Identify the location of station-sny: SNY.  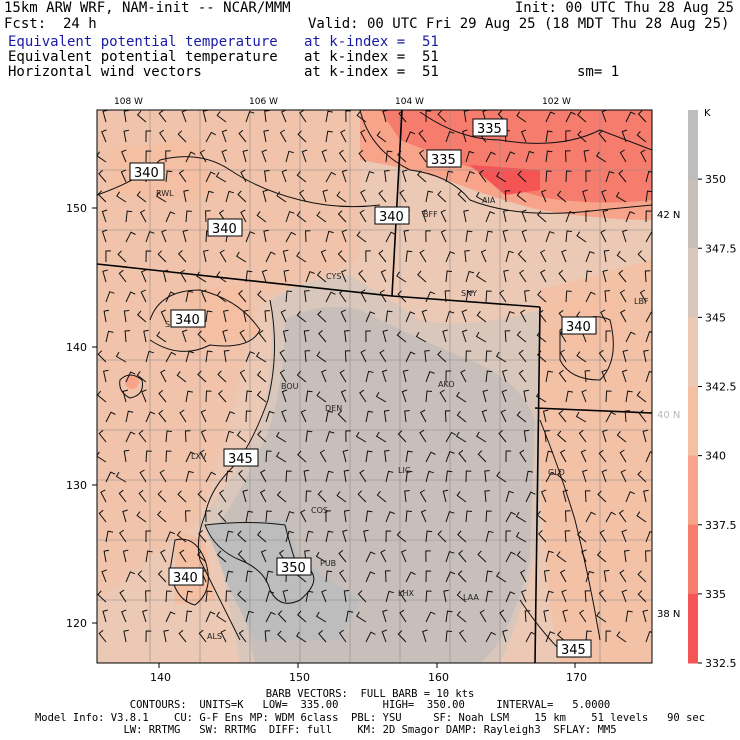
(469, 293).